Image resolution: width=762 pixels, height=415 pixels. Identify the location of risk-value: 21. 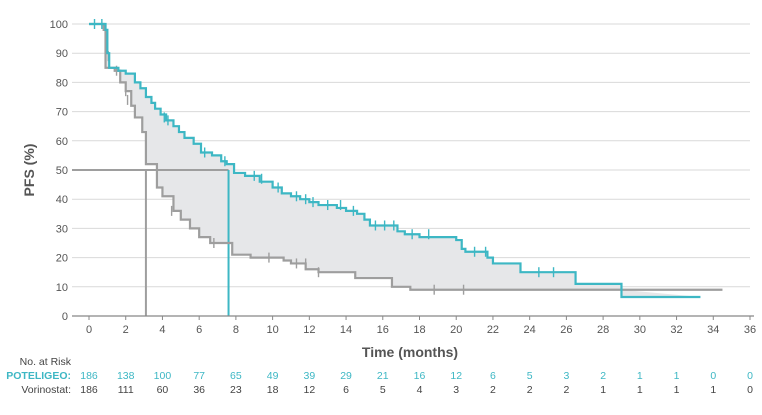
(383, 376).